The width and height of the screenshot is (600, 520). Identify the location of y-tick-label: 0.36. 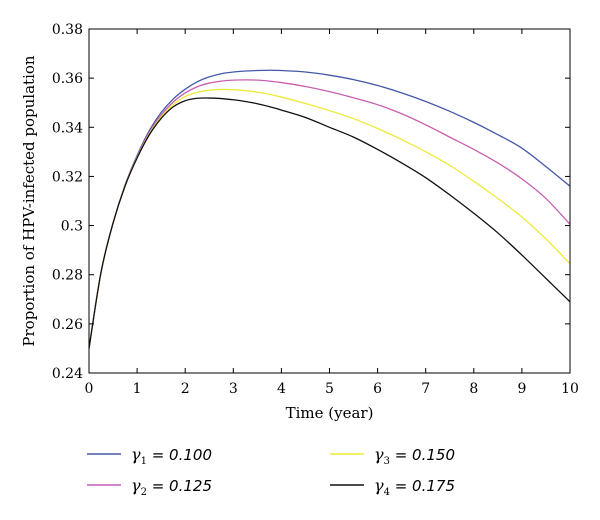
(67, 79).